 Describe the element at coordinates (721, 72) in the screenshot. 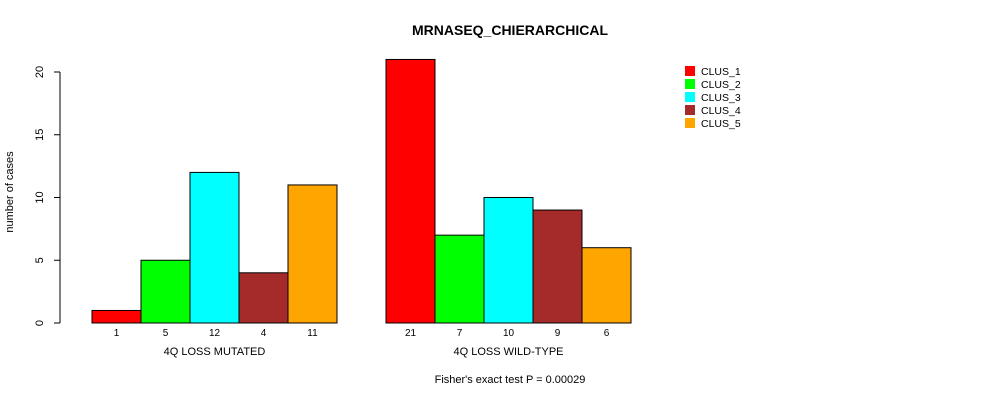

I see `legend-label: CLUS_1` at that location.